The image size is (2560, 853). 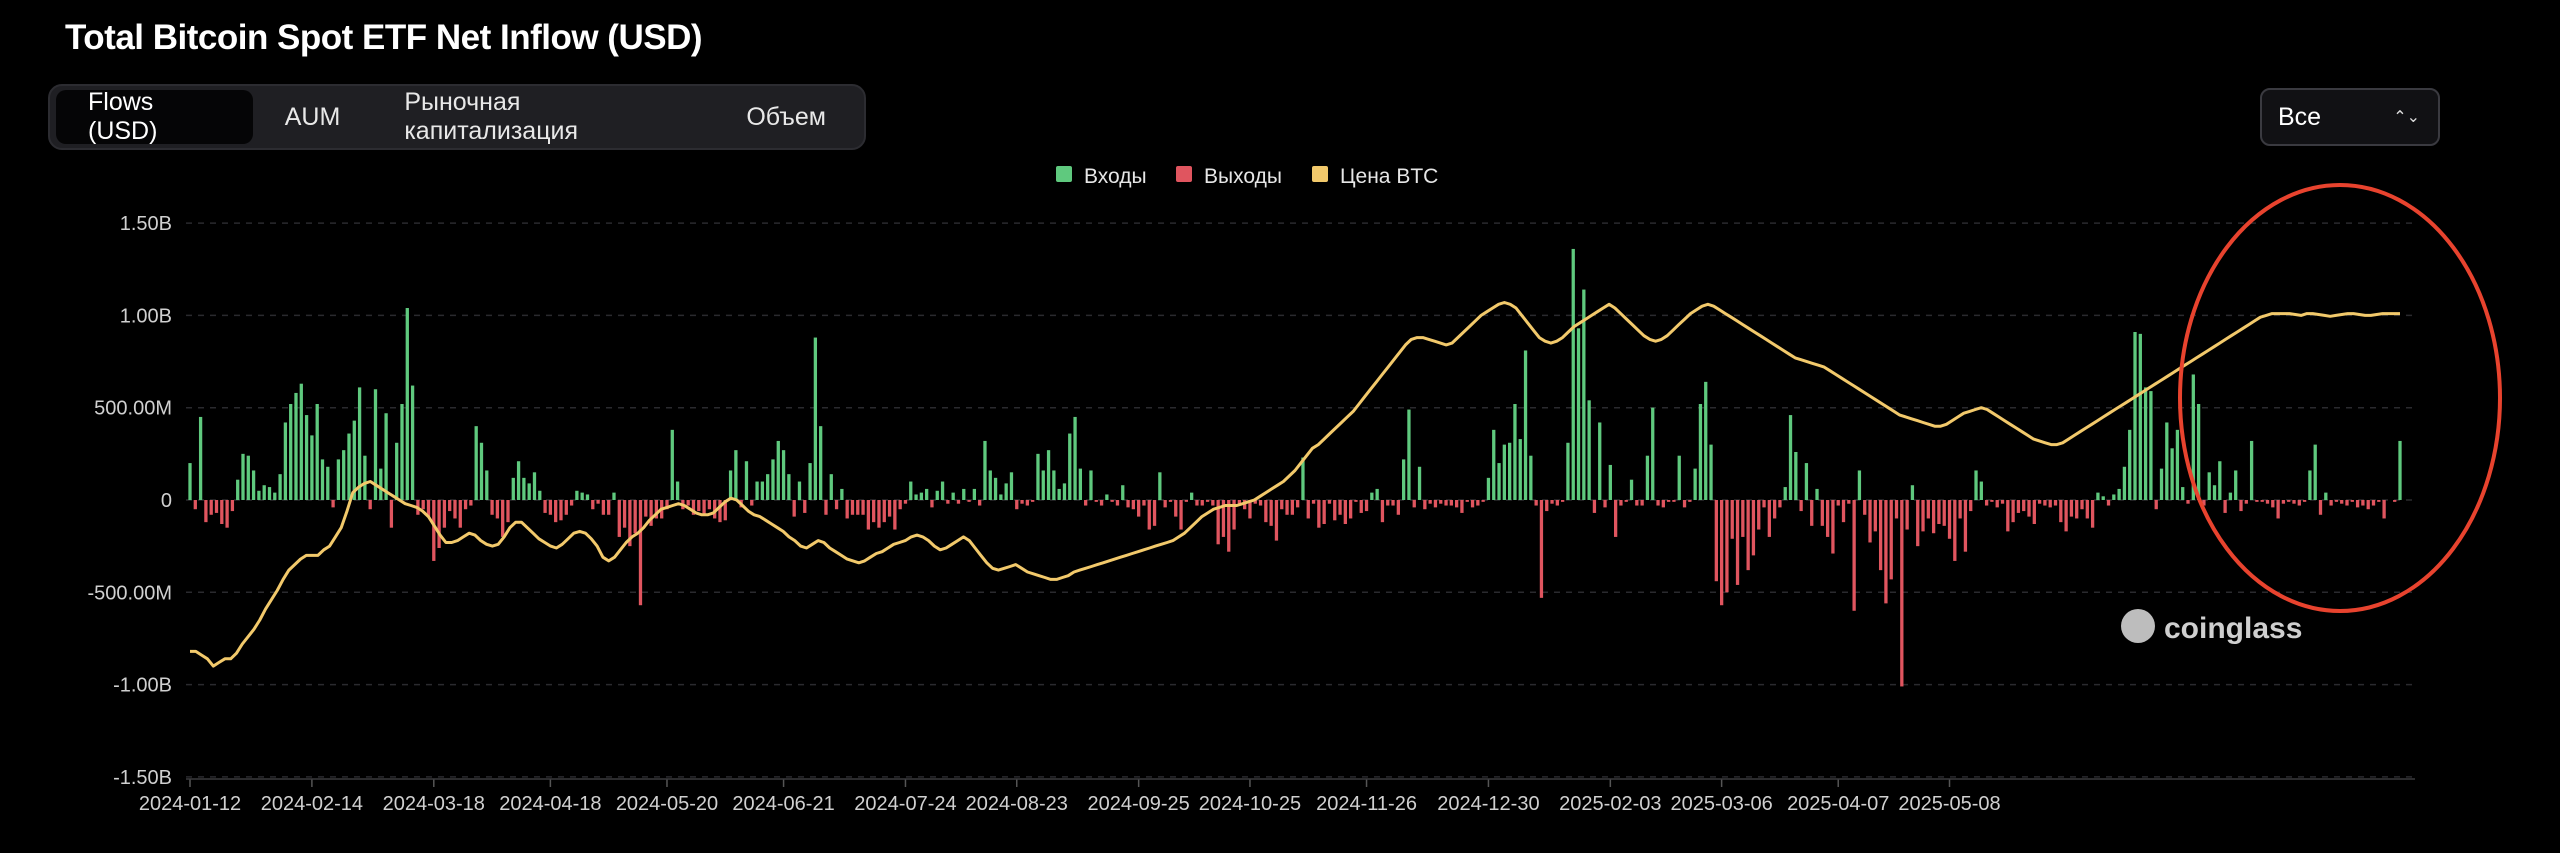 What do you see at coordinates (130, 501) in the screenshot?
I see `y-axis-ticks: 1.50B 1.00B 500.00M 0 -500.00M -1.00B -1.50B` at bounding box center [130, 501].